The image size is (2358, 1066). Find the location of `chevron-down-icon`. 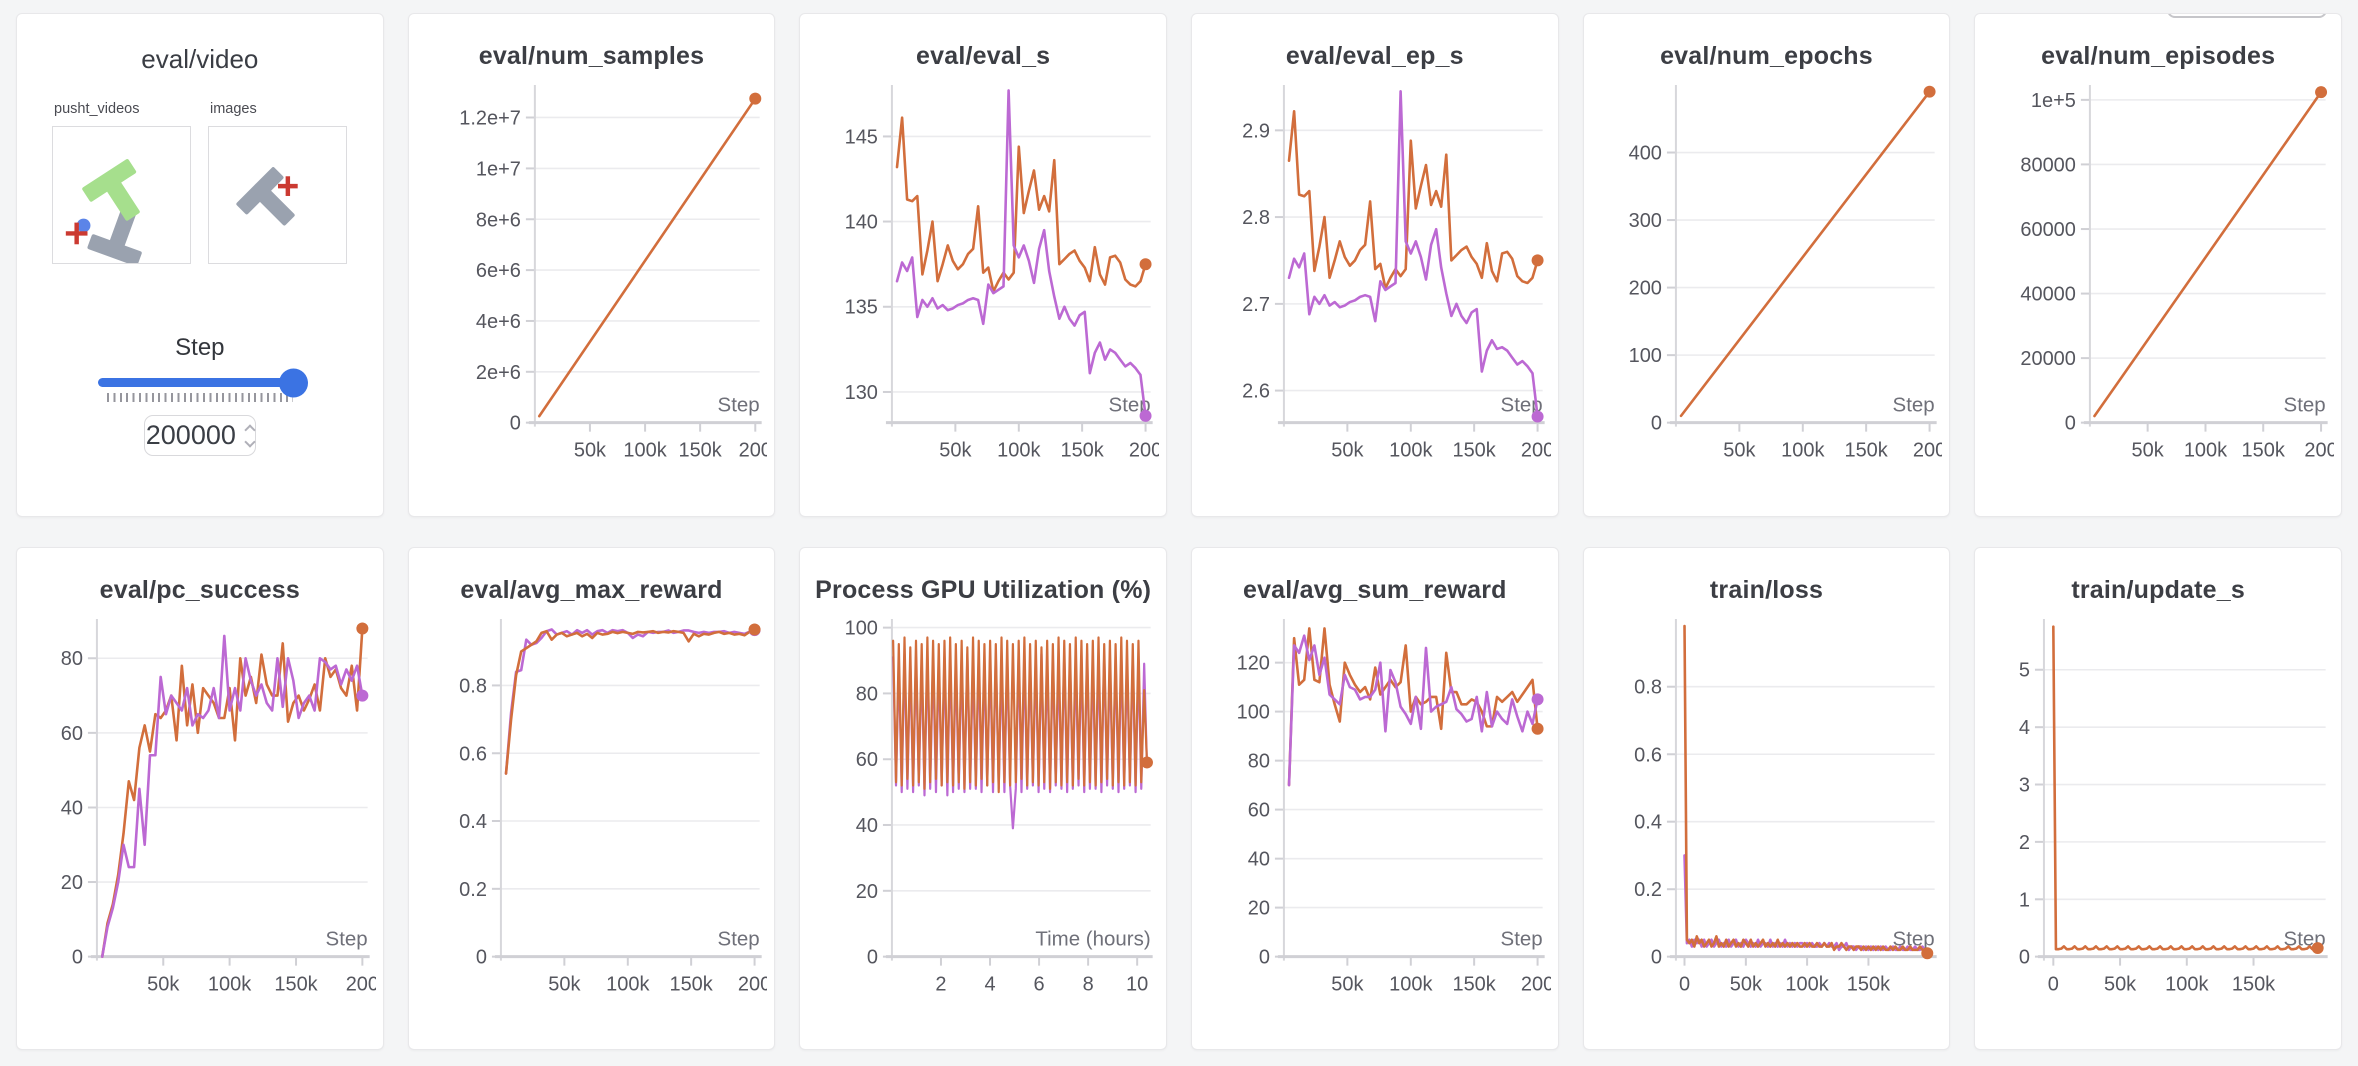

chevron-down-icon is located at coordinates (250, 441).